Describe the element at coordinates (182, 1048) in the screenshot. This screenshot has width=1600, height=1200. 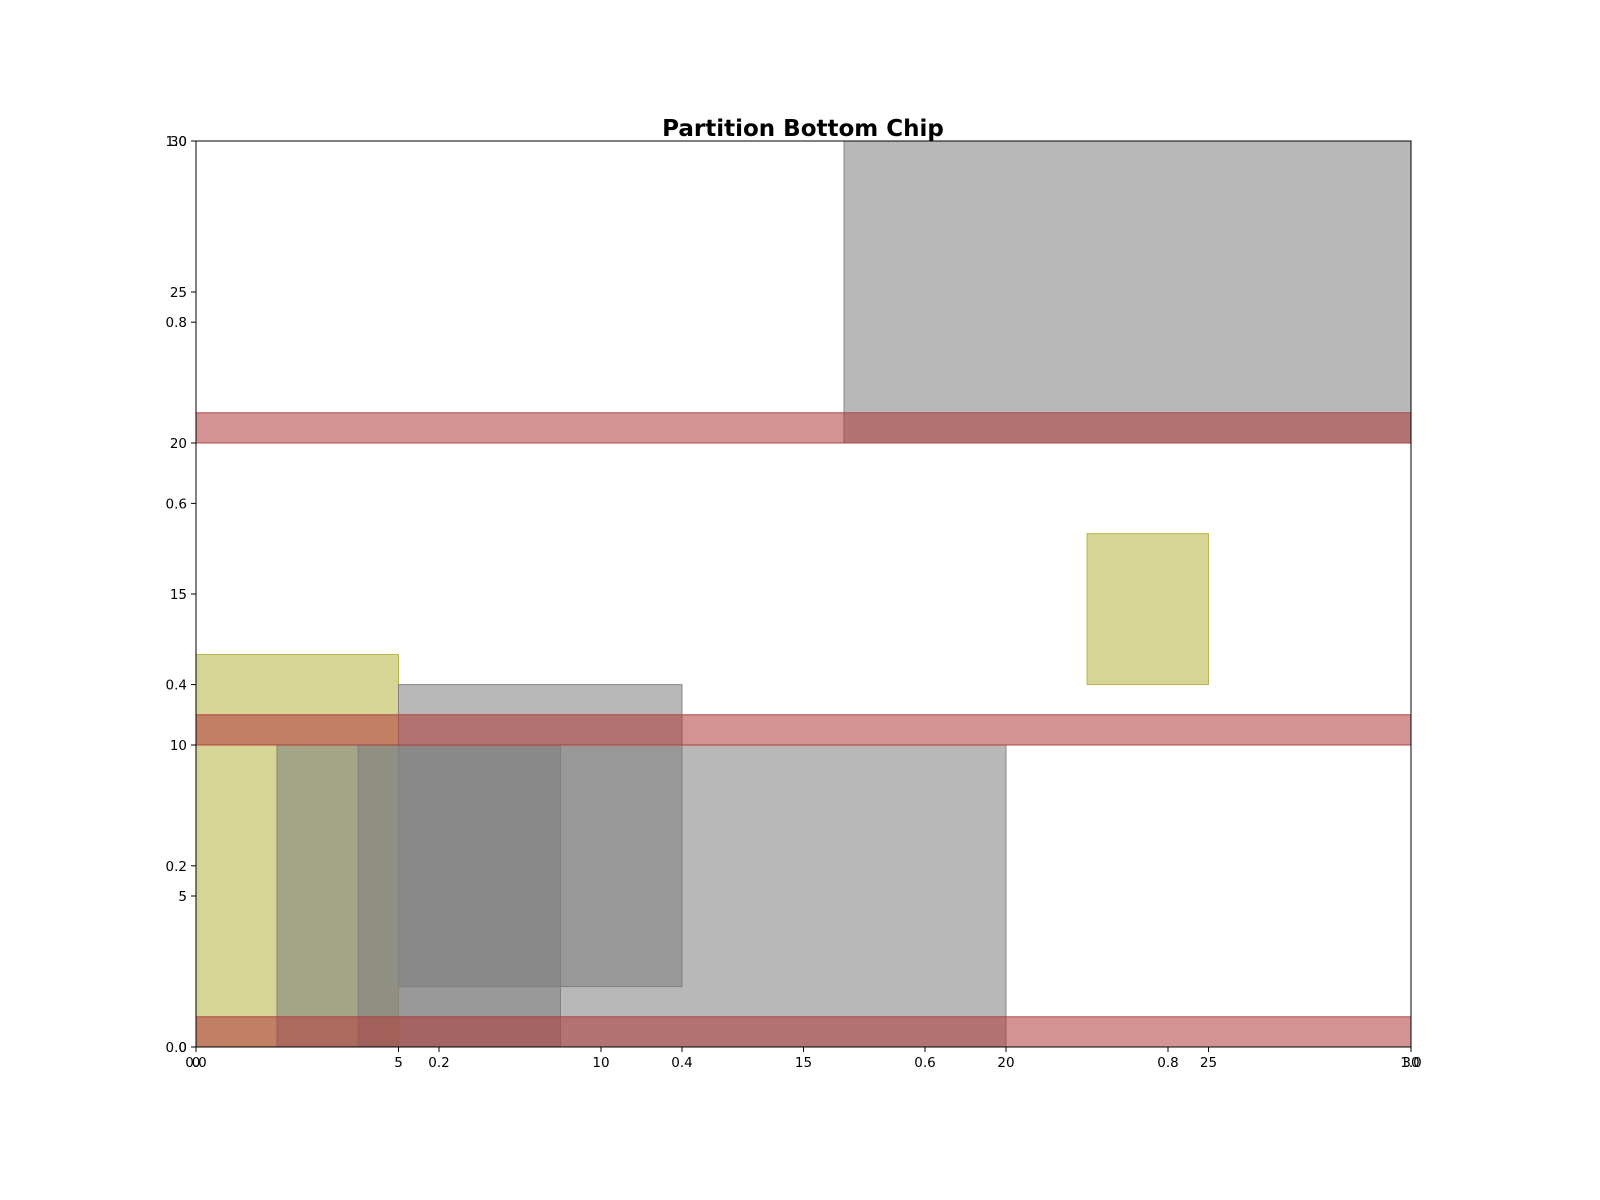
I see `y-tick-label-0: 0` at that location.